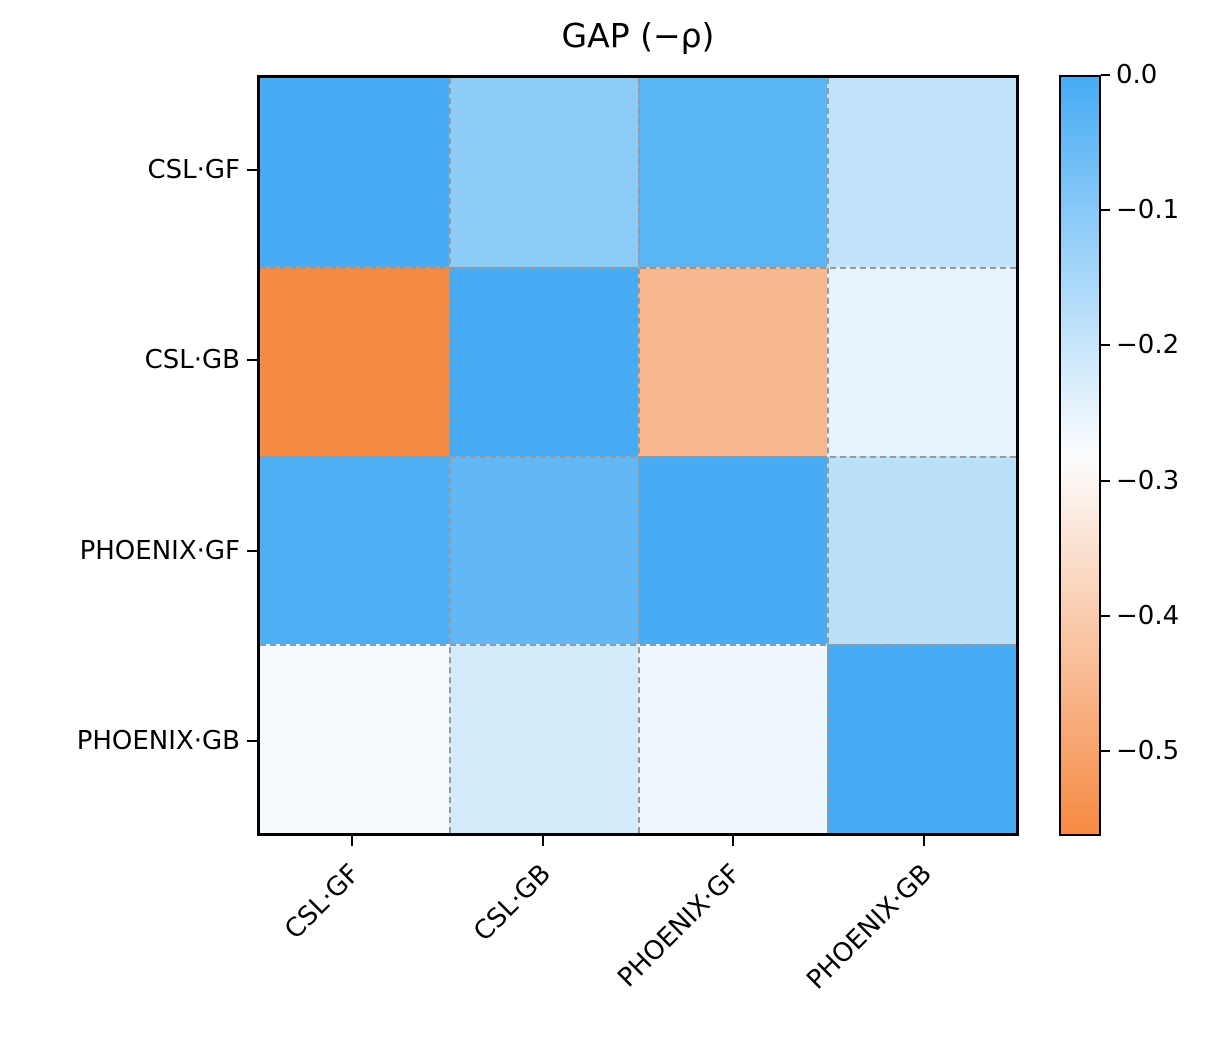 This screenshot has width=1226, height=1055. What do you see at coordinates (543, 738) in the screenshot?
I see `heatmap-cell-r3c1` at bounding box center [543, 738].